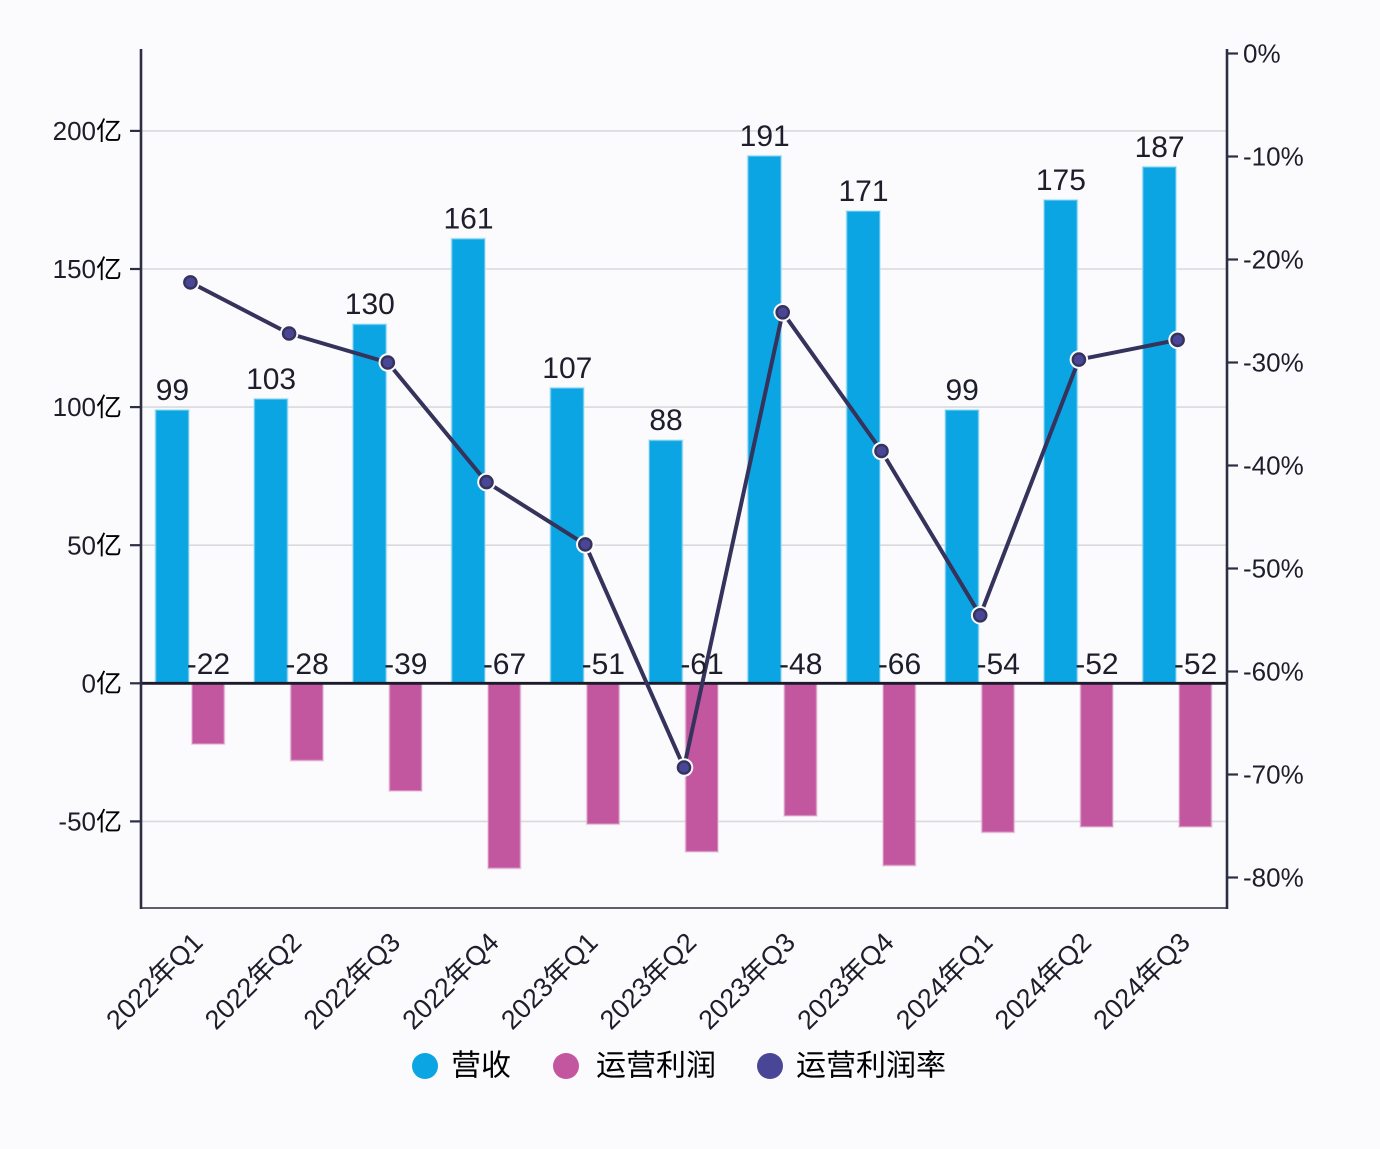 The image size is (1380, 1149). I want to click on svg-text: 0, so click(89, 683).